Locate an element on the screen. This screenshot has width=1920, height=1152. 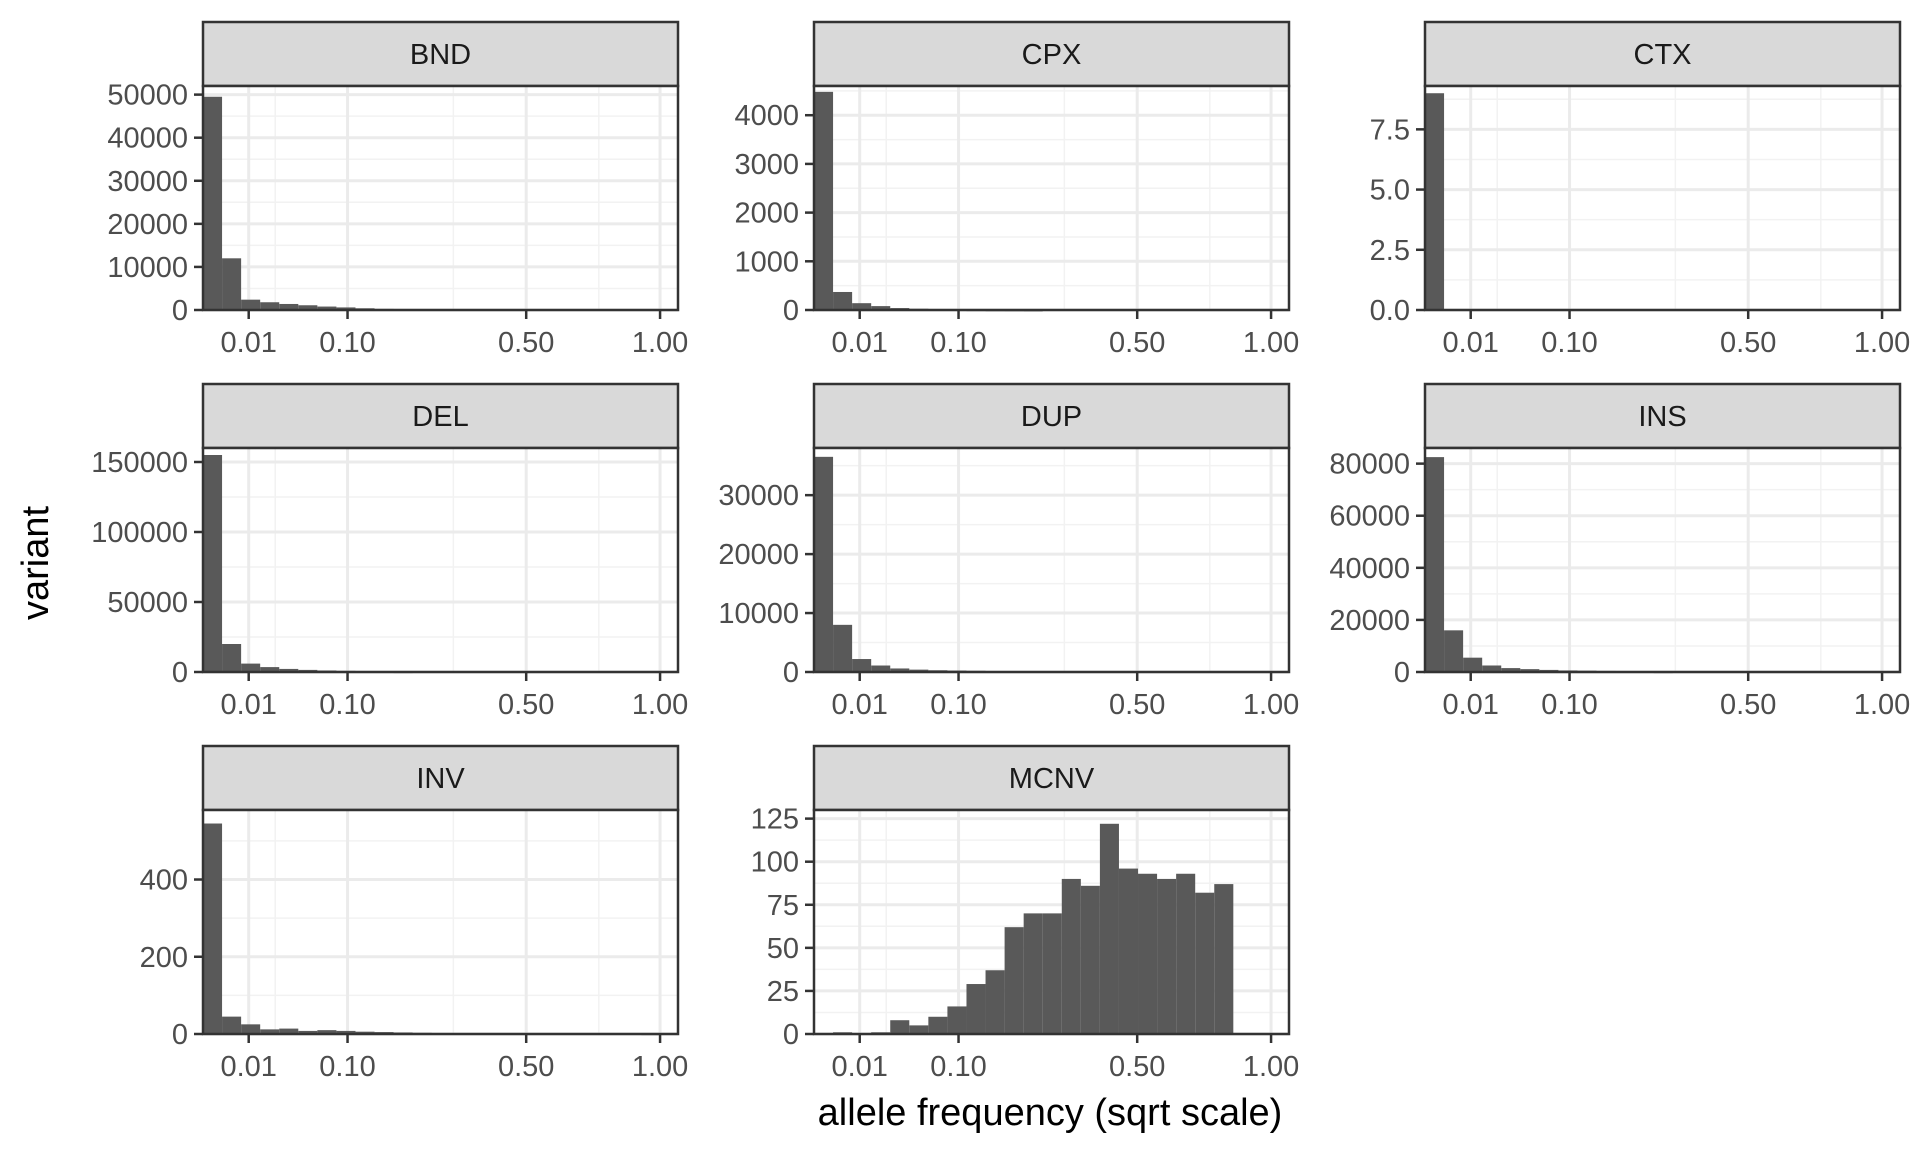
y-tick-label: 50000 is located at coordinates (147, 96).